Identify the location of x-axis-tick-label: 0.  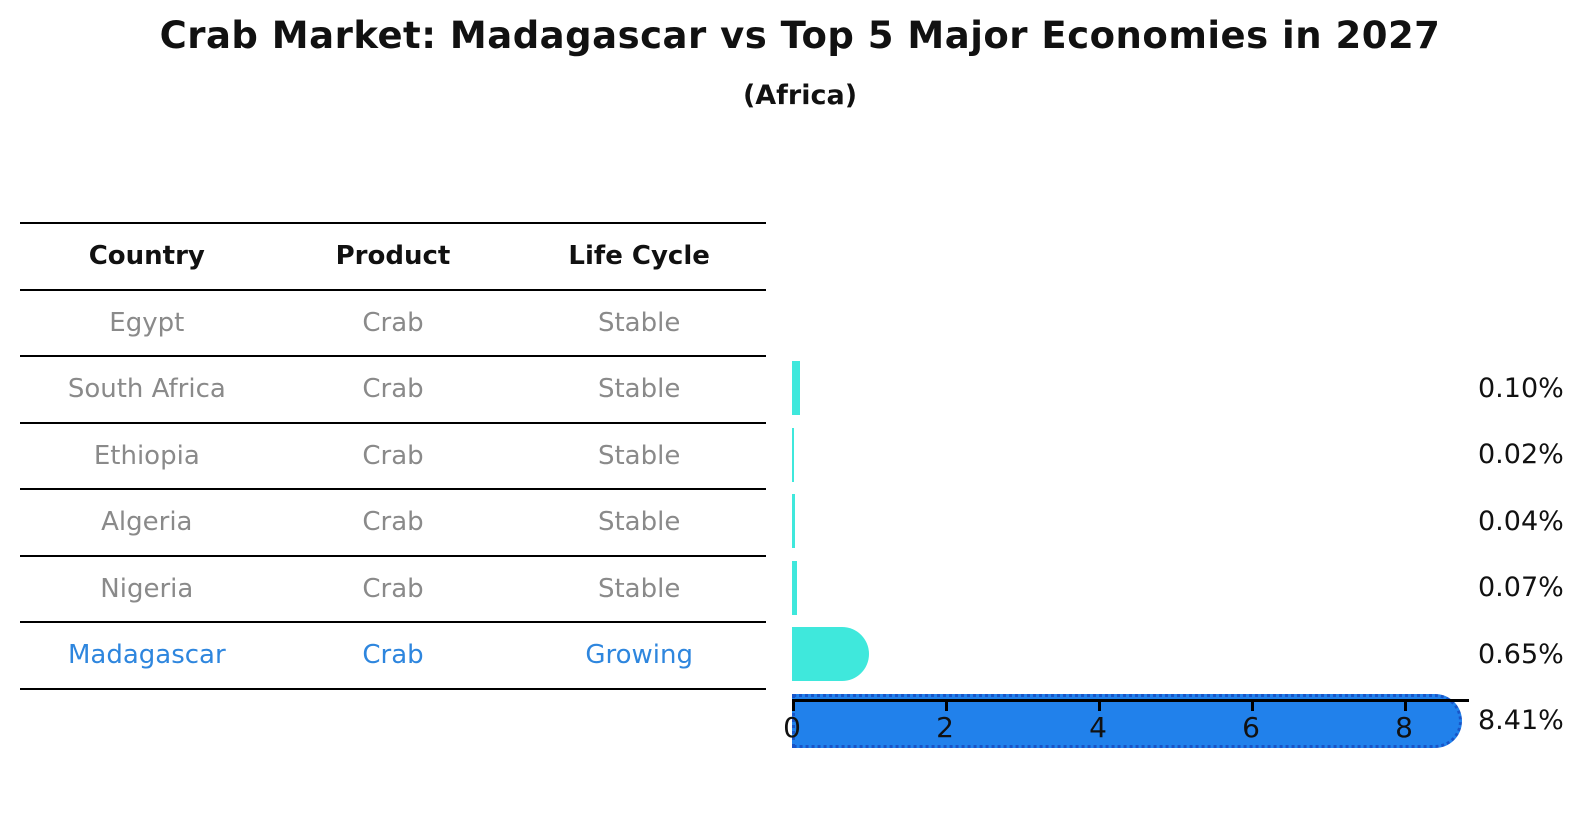
(792, 727).